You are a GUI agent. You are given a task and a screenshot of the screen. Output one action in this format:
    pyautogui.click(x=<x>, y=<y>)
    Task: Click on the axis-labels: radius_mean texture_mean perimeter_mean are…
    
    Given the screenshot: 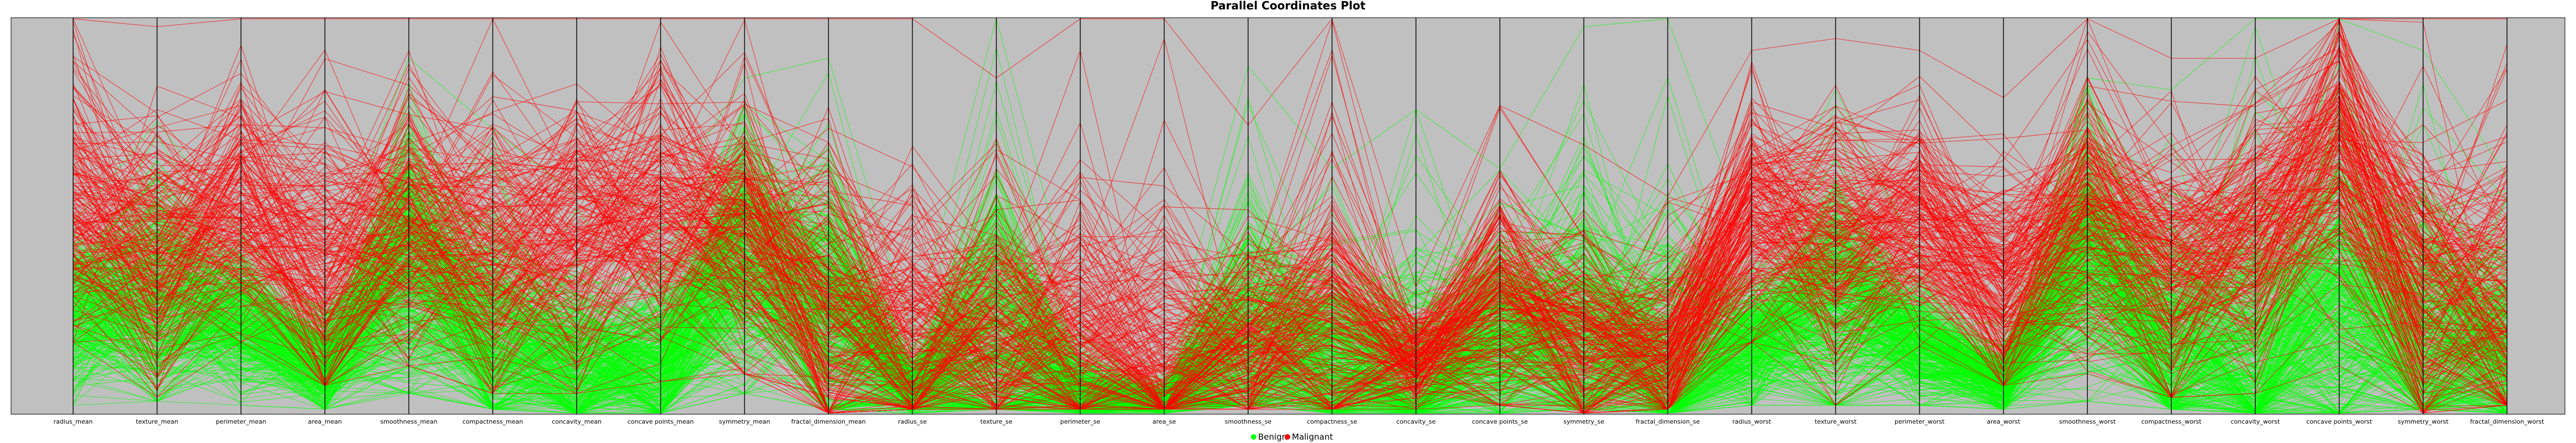 What is the action you would take?
    pyautogui.click(x=1299, y=421)
    